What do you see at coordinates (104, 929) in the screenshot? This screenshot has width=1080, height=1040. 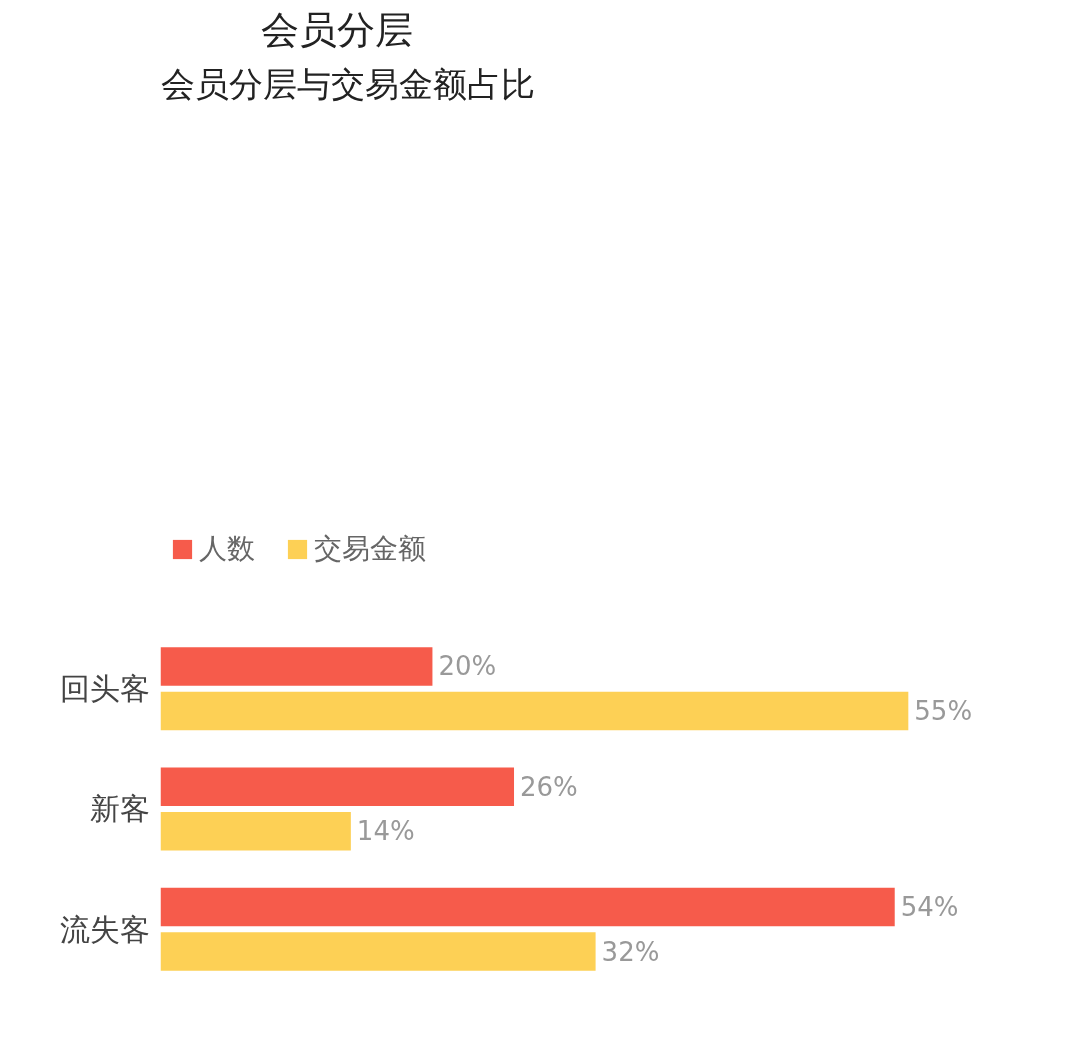 I see `y-tick-label: 流失客` at bounding box center [104, 929].